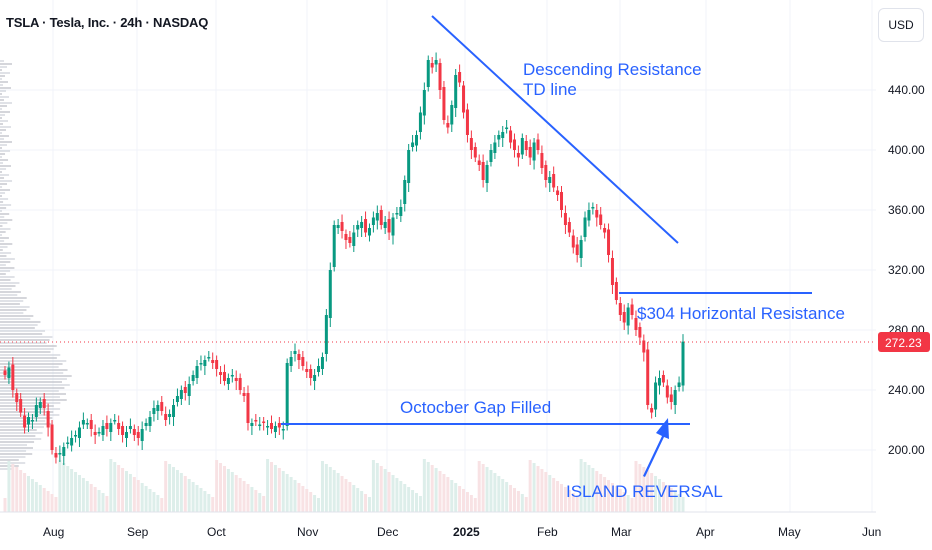 The height and width of the screenshot is (550, 932). Describe the element at coordinates (387, 532) in the screenshot. I see `x-tick-dec: Dec` at that location.